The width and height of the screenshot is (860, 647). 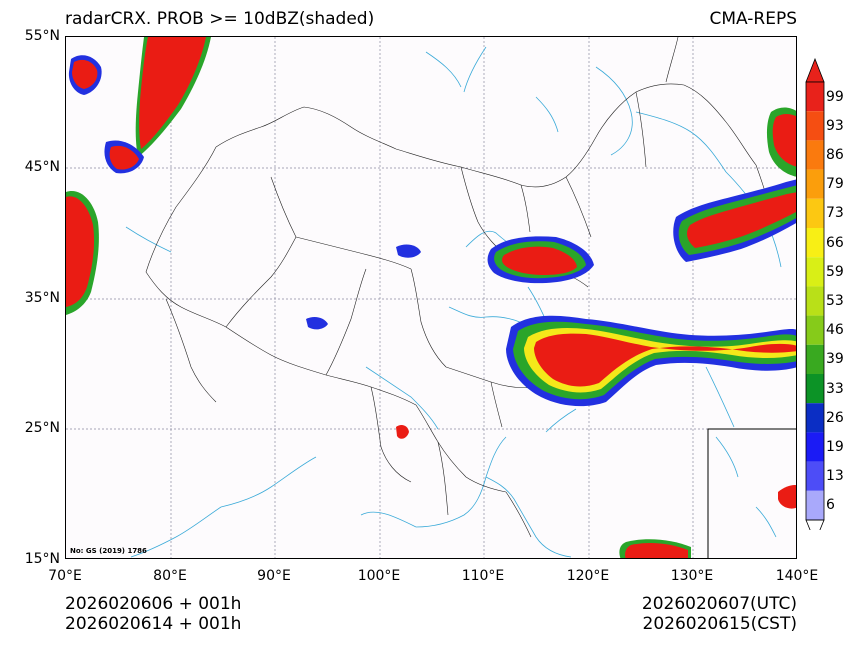 I want to click on colorbar-frame, so click(x=815, y=301).